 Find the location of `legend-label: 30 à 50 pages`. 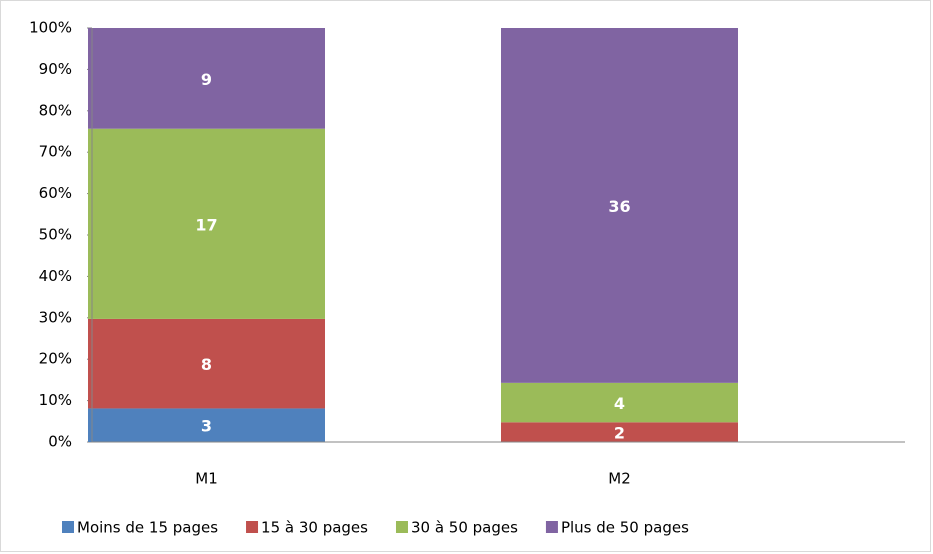

legend-label: 30 à 50 pages is located at coordinates (464, 528).